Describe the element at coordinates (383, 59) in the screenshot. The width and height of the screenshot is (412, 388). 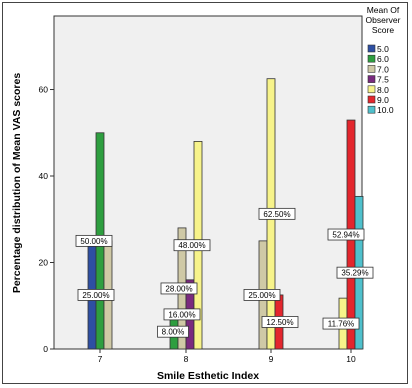
I see `legend-label: 6.0` at that location.